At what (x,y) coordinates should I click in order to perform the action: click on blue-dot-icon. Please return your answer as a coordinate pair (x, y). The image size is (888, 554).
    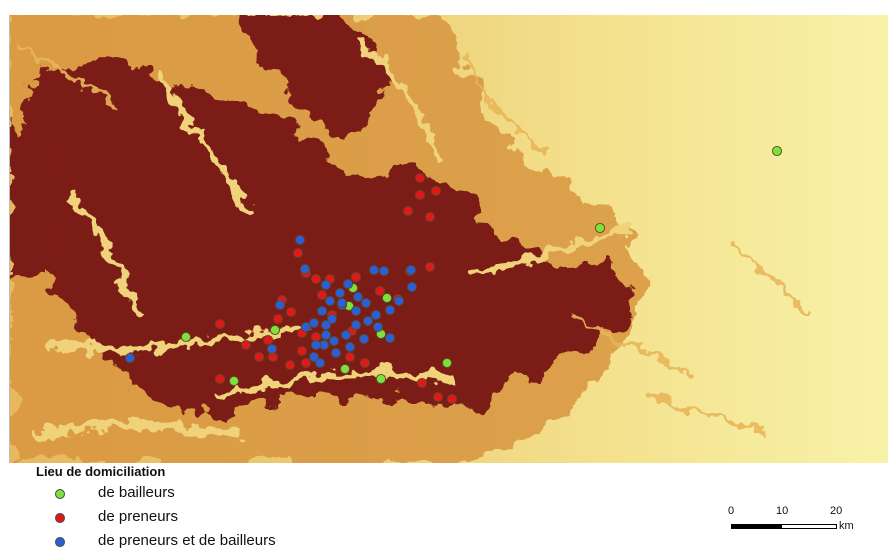
    Looking at the image, I should click on (60, 542).